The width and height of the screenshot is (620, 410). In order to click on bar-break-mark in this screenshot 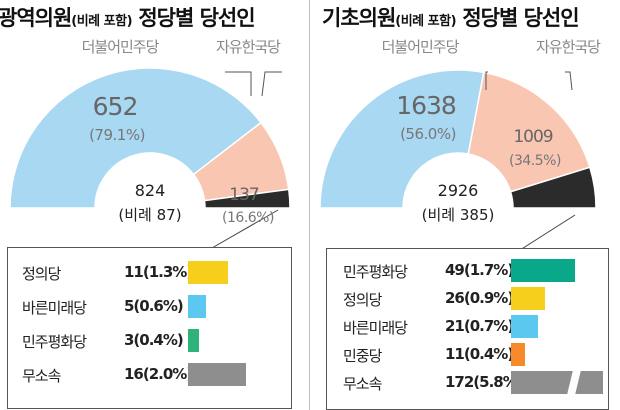, I will do `click(574, 382)`.